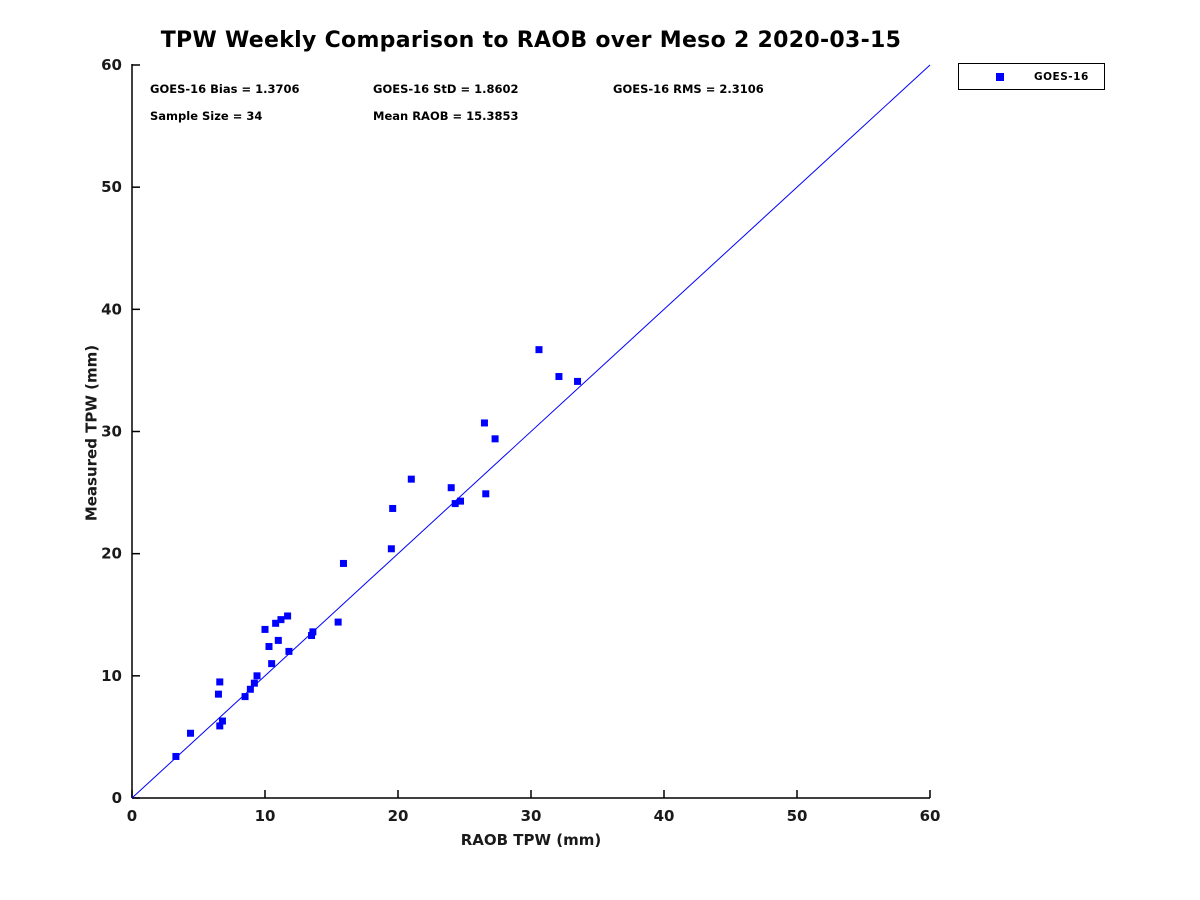 This screenshot has width=1200, height=900. I want to click on y-tick-label: 20, so click(111, 554).